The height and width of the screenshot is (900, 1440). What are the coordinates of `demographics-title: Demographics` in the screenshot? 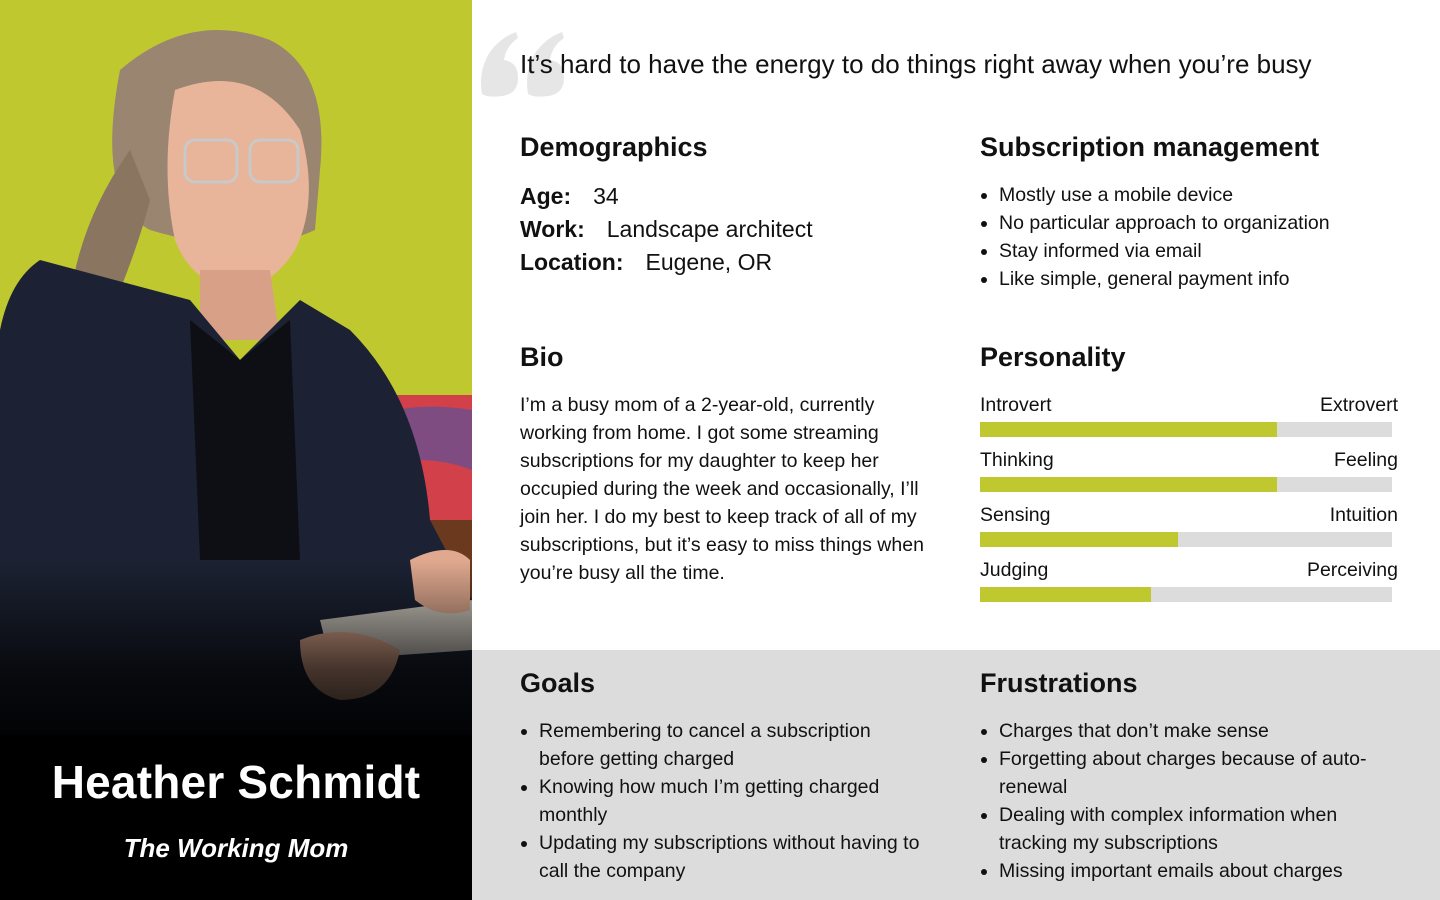 It's located at (614, 147).